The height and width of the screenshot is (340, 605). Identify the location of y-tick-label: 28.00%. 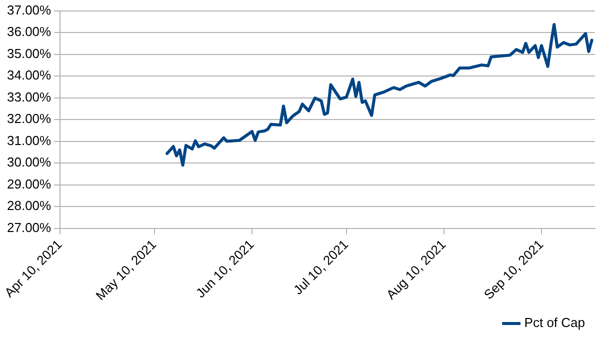
(29, 206).